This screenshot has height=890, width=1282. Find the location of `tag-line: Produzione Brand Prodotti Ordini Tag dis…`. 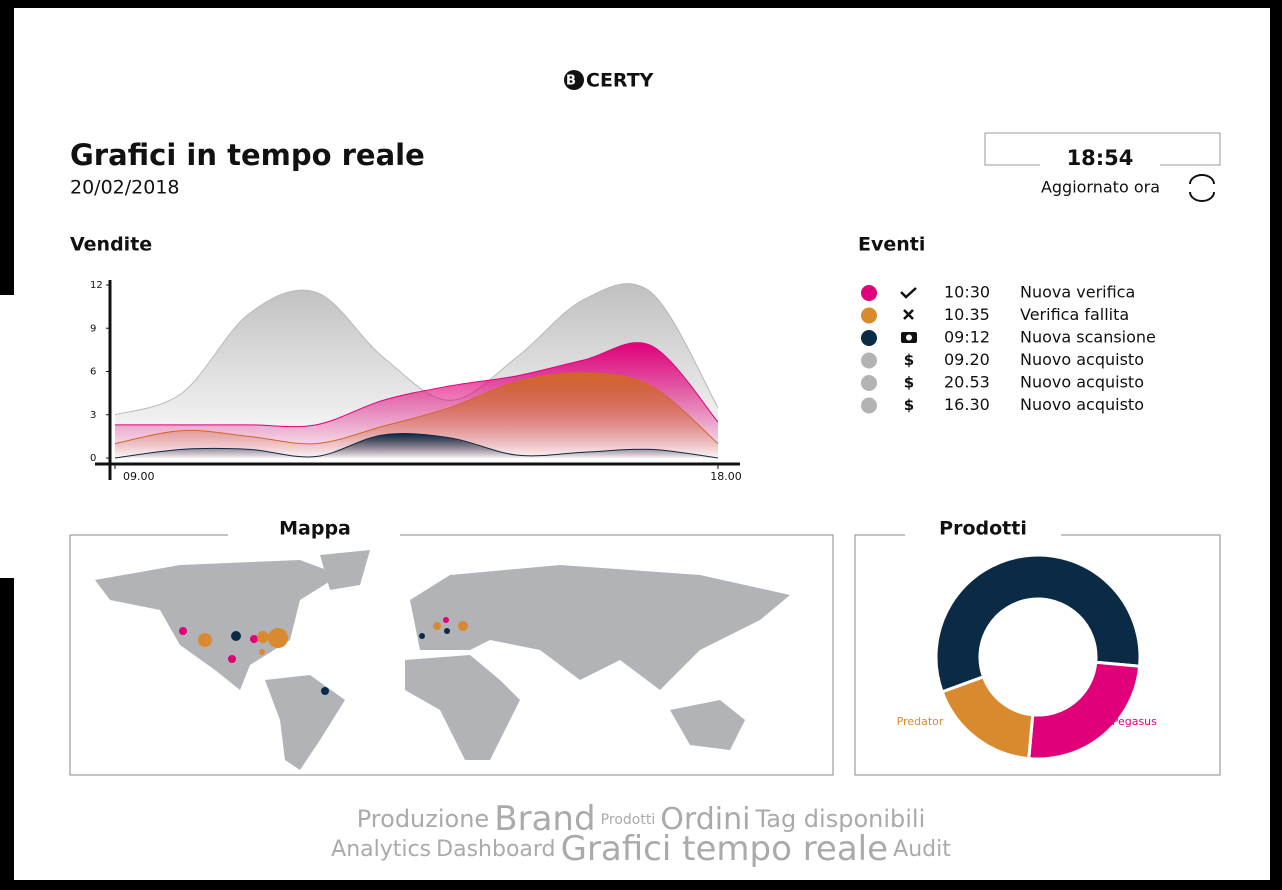

tag-line: Produzione Brand Prodotti Ordini Tag dis… is located at coordinates (641, 819).